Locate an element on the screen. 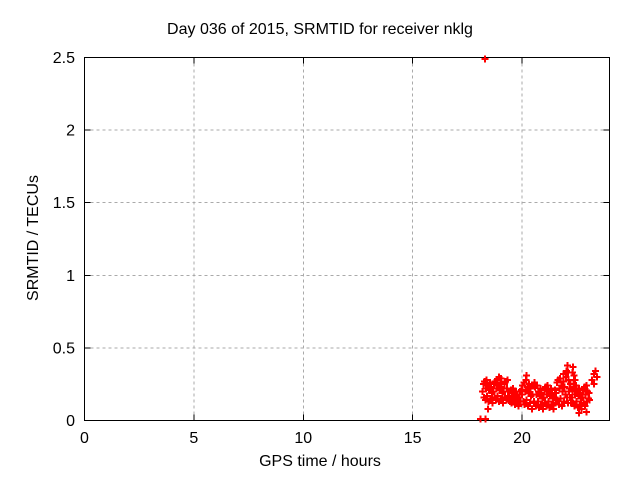  y-tick-label: 1.5 is located at coordinates (64, 203).